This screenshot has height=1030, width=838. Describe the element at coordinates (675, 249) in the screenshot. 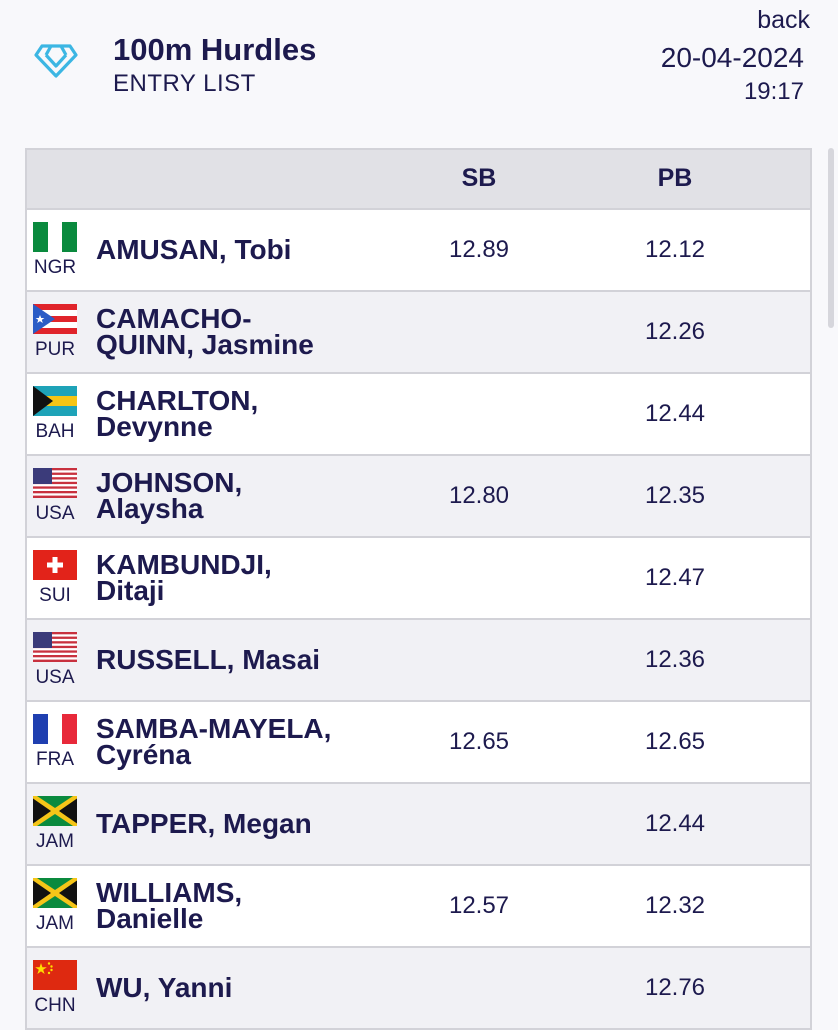

I see `personal-best: 12.12` at that location.